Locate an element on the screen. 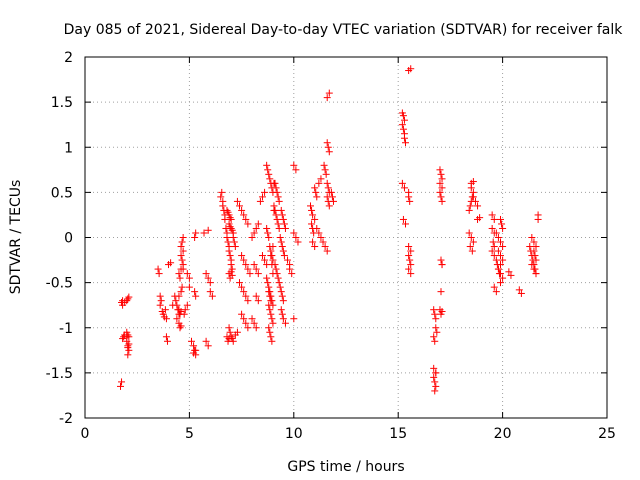  y-tick-label: -2 is located at coordinates (66, 419).